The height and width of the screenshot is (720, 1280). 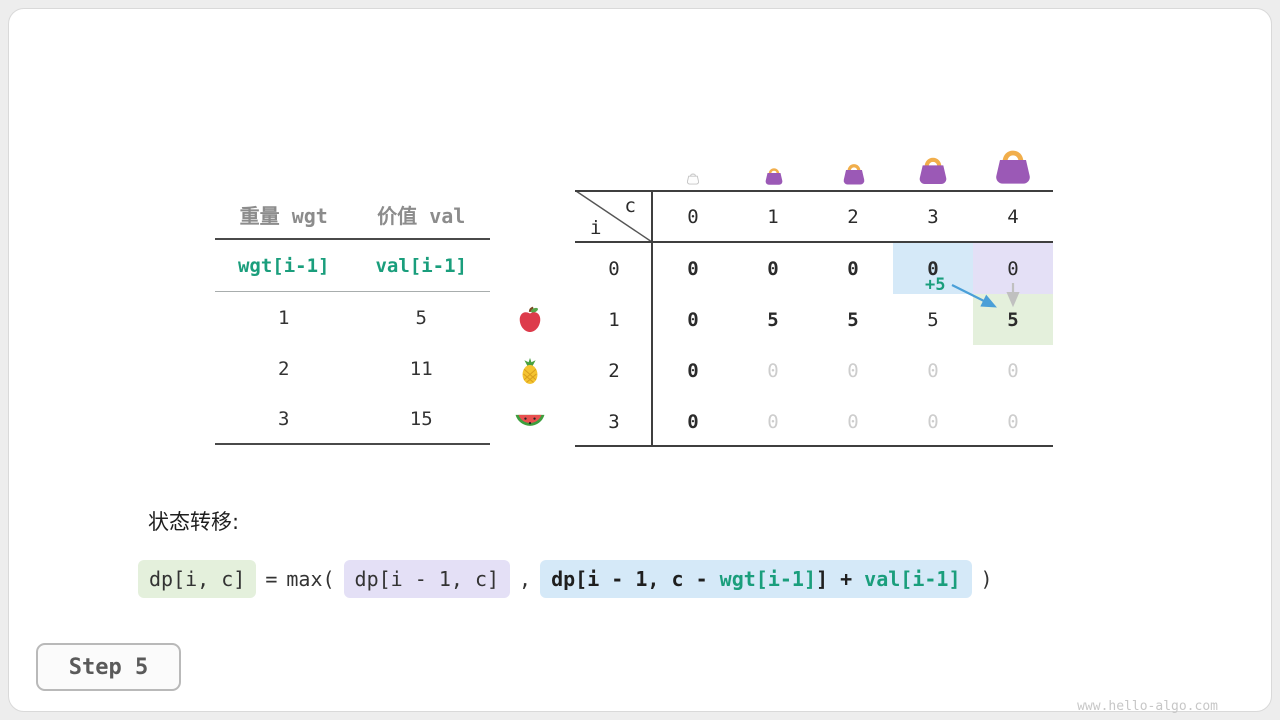 What do you see at coordinates (284, 317) in the screenshot?
I see `item-1-weight: 1` at bounding box center [284, 317].